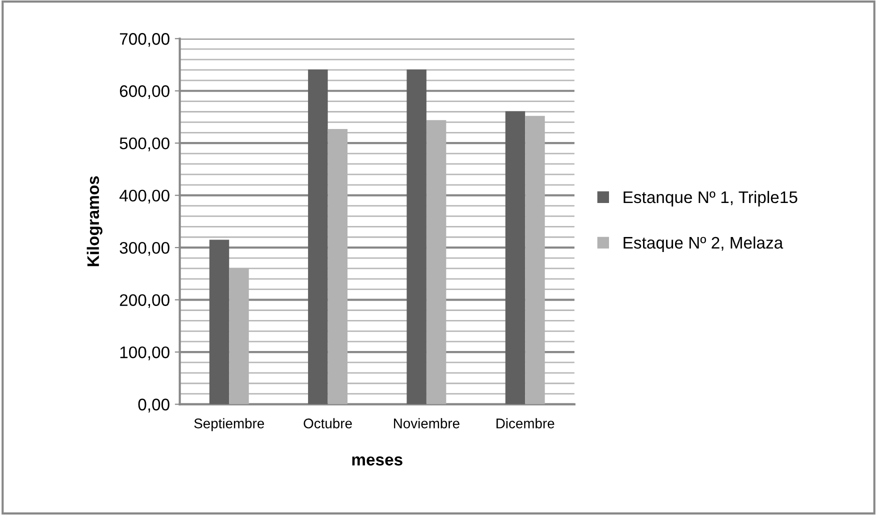 This screenshot has width=877, height=515. What do you see at coordinates (154, 405) in the screenshot?
I see `y-tick-label: 0,00` at bounding box center [154, 405].